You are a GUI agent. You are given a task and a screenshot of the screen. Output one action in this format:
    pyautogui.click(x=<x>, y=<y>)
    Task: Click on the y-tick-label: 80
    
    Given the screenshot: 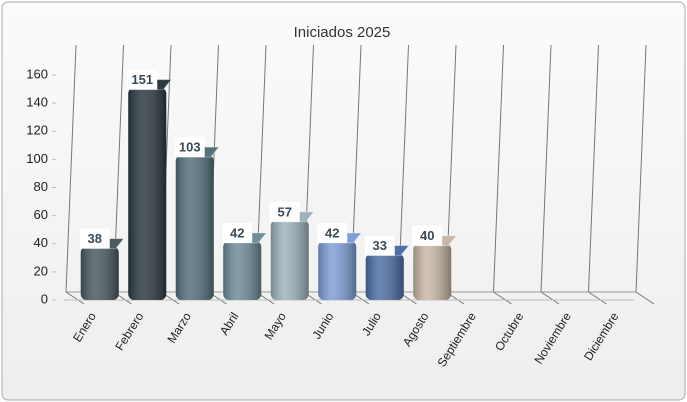 What is the action you would take?
    pyautogui.click(x=41, y=186)
    